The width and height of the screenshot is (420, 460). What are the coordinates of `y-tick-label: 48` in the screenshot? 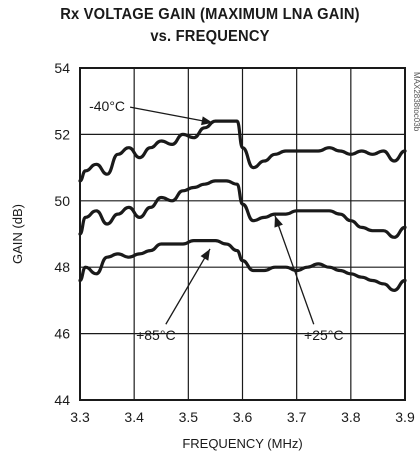 It's located at (62, 267).